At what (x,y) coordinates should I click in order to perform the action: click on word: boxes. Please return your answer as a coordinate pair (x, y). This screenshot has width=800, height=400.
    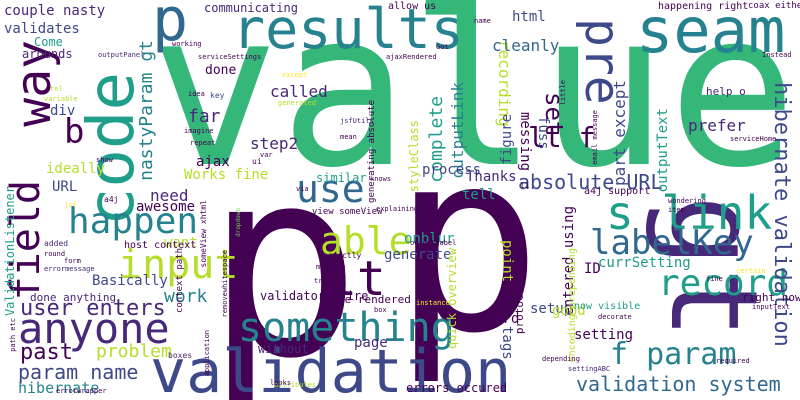
    Looking at the image, I should click on (180, 355).